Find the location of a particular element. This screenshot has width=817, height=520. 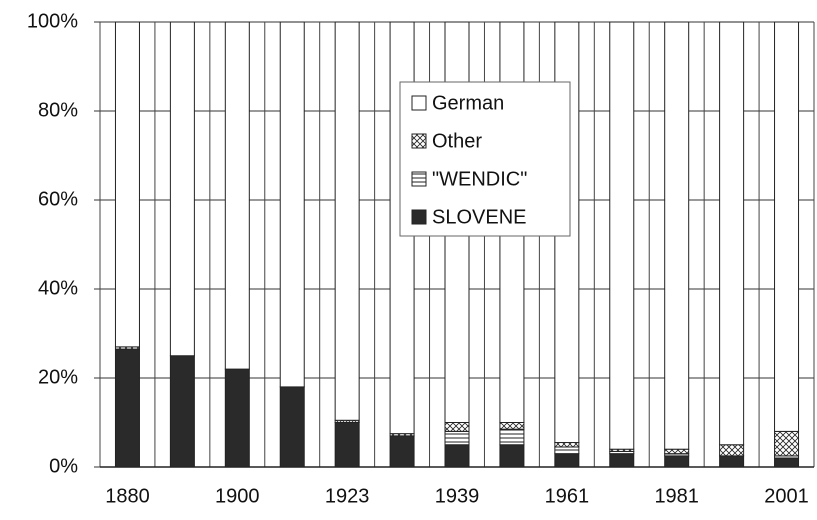

y-tick-label: 100% is located at coordinates (52, 21).